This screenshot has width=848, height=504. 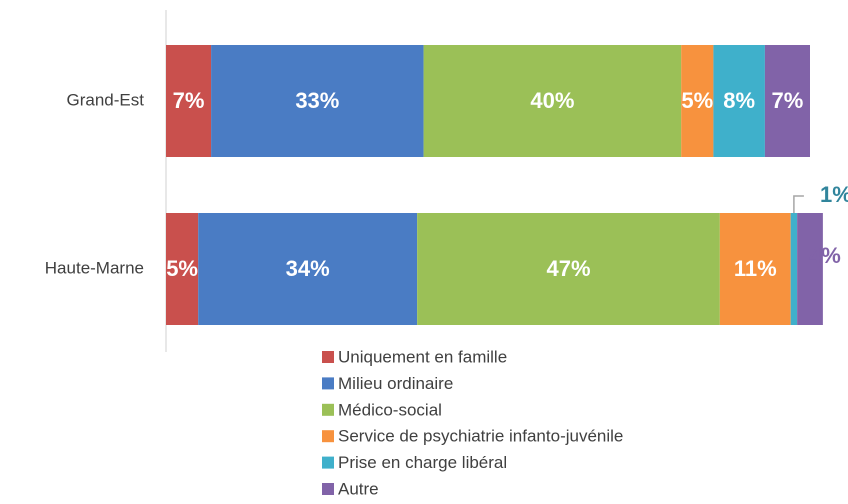 I want to click on data-label: 40%, so click(x=552, y=100).